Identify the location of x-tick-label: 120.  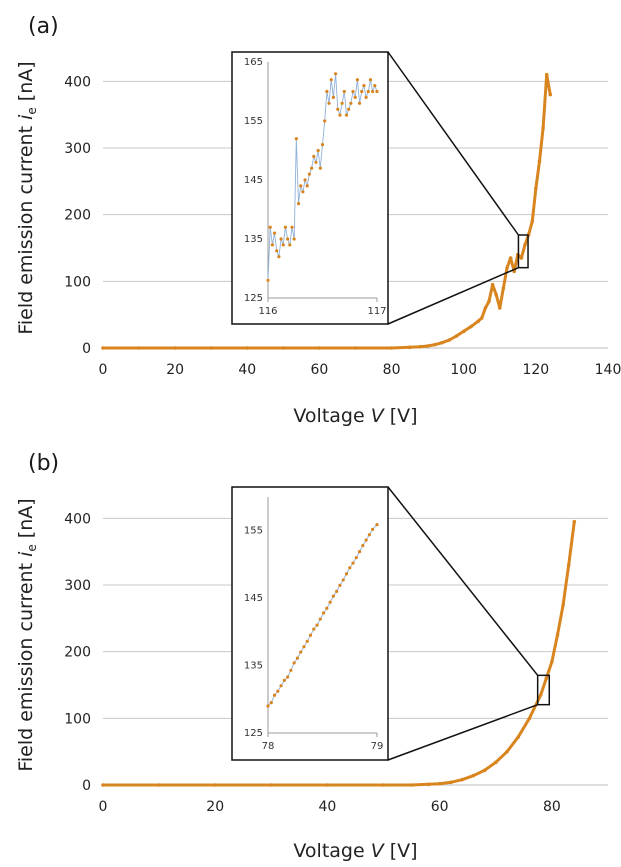
(535, 370).